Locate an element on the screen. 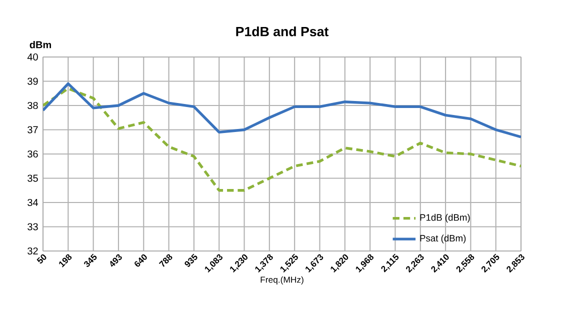  y-tick-label: 38 is located at coordinates (33, 106).